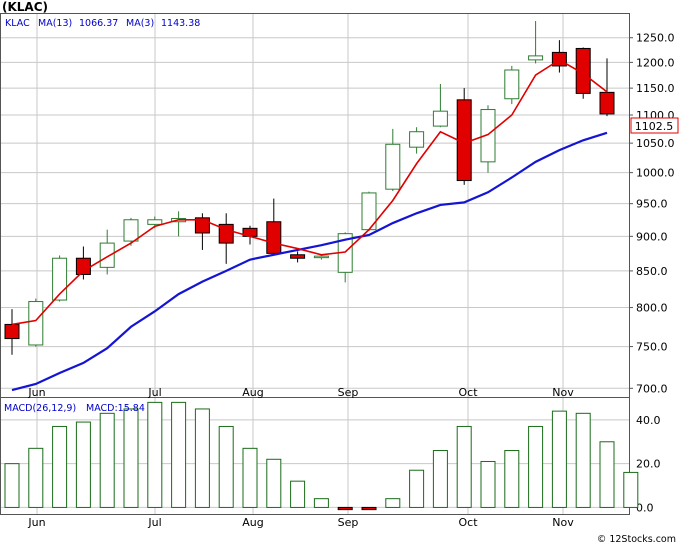 The width and height of the screenshot is (680, 550). I want to click on macd-label: MACD(26,12,9), so click(40, 408).